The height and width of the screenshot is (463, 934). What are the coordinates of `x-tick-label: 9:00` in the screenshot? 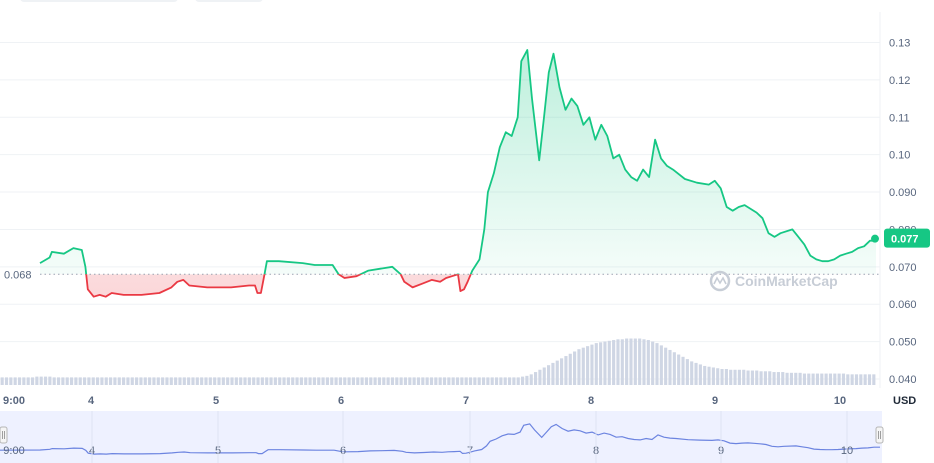 It's located at (14, 401).